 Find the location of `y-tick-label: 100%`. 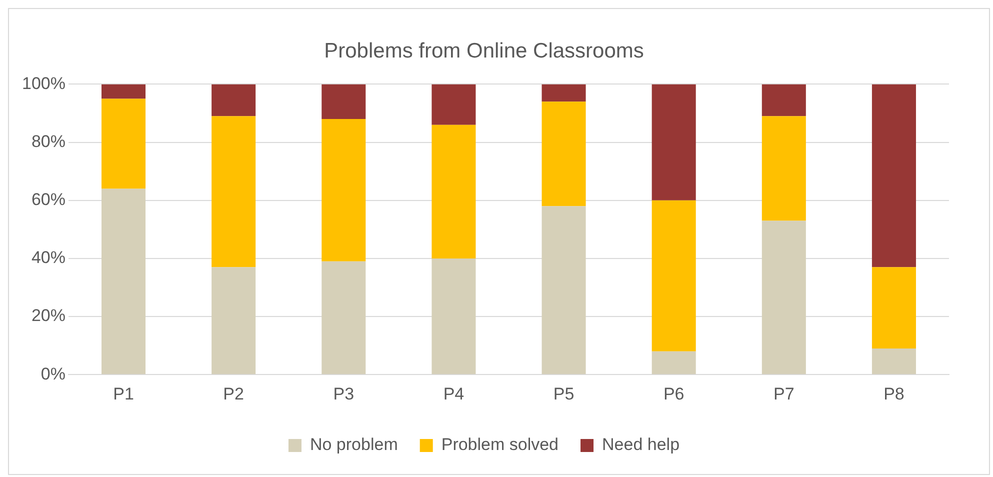

y-tick-label: 100% is located at coordinates (44, 83).